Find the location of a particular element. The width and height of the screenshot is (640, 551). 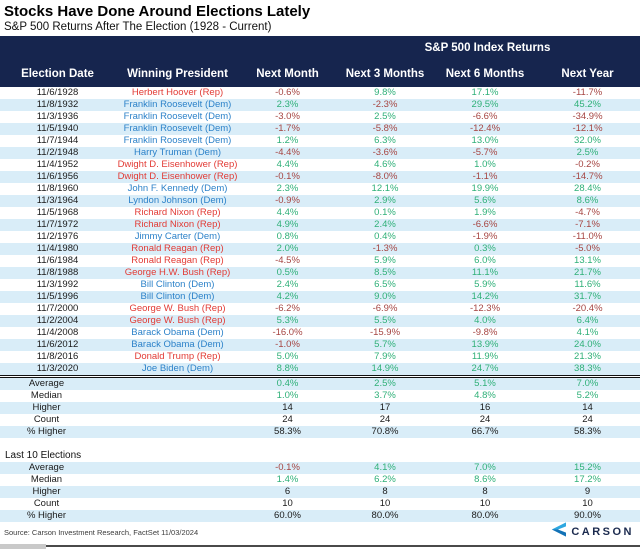

stat-value-cell: 3.7% is located at coordinates (385, 395).